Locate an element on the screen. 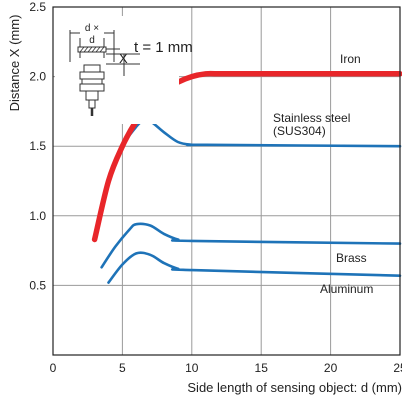 The image size is (402, 403). series-line-brass is located at coordinates (251, 245).